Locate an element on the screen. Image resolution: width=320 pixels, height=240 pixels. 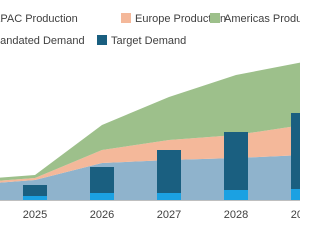
legend-label: Americas Production is located at coordinates (262, 19).